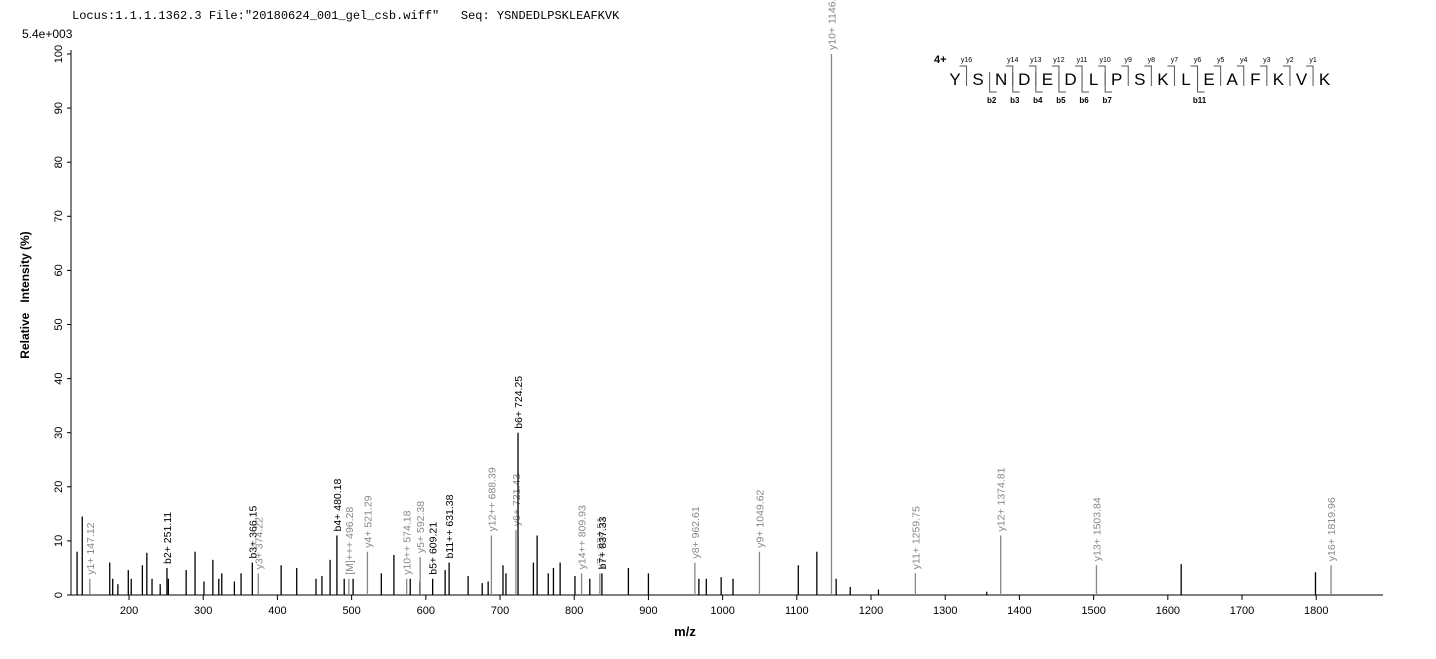 The width and height of the screenshot is (1436, 659). What do you see at coordinates (1316, 611) in the screenshot?
I see `x-tick-label: 1800` at bounding box center [1316, 611].